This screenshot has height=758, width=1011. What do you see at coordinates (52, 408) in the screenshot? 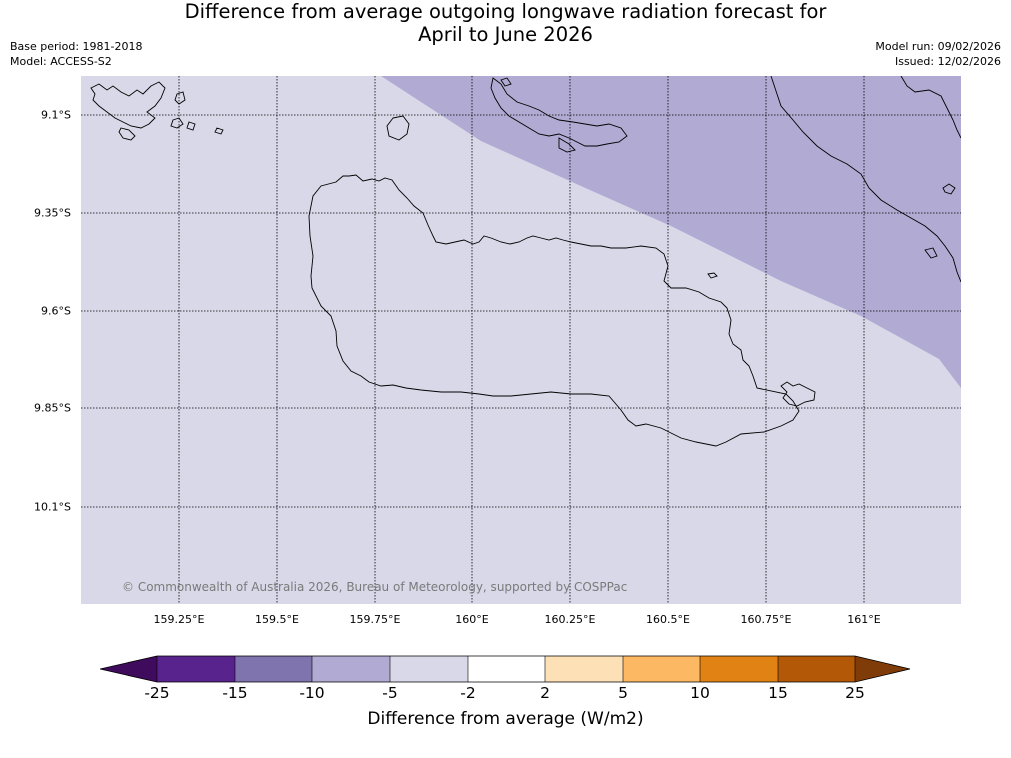
I see `lat-label: 9.85°S` at bounding box center [52, 408].